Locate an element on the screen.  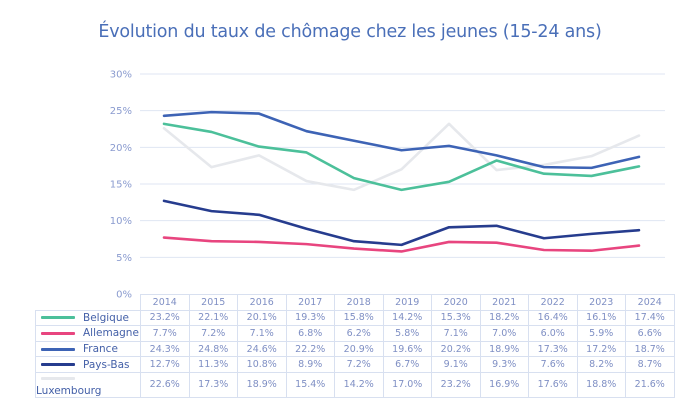
data-label: 6.2% is located at coordinates (359, 333).